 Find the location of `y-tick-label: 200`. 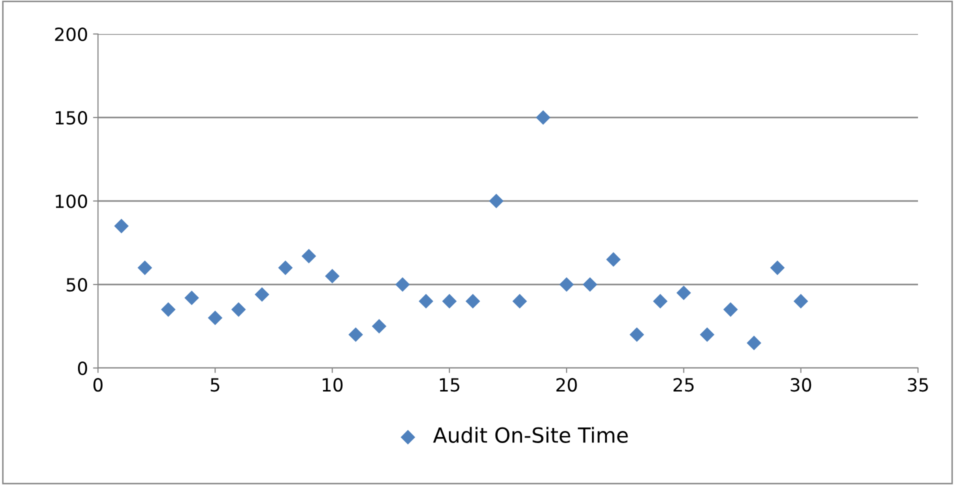

y-tick-label: 200 is located at coordinates (71, 34).